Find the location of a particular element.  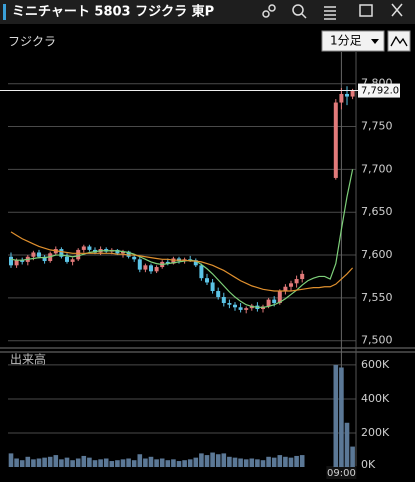

symbol-label: フジクラ is located at coordinates (32, 42).